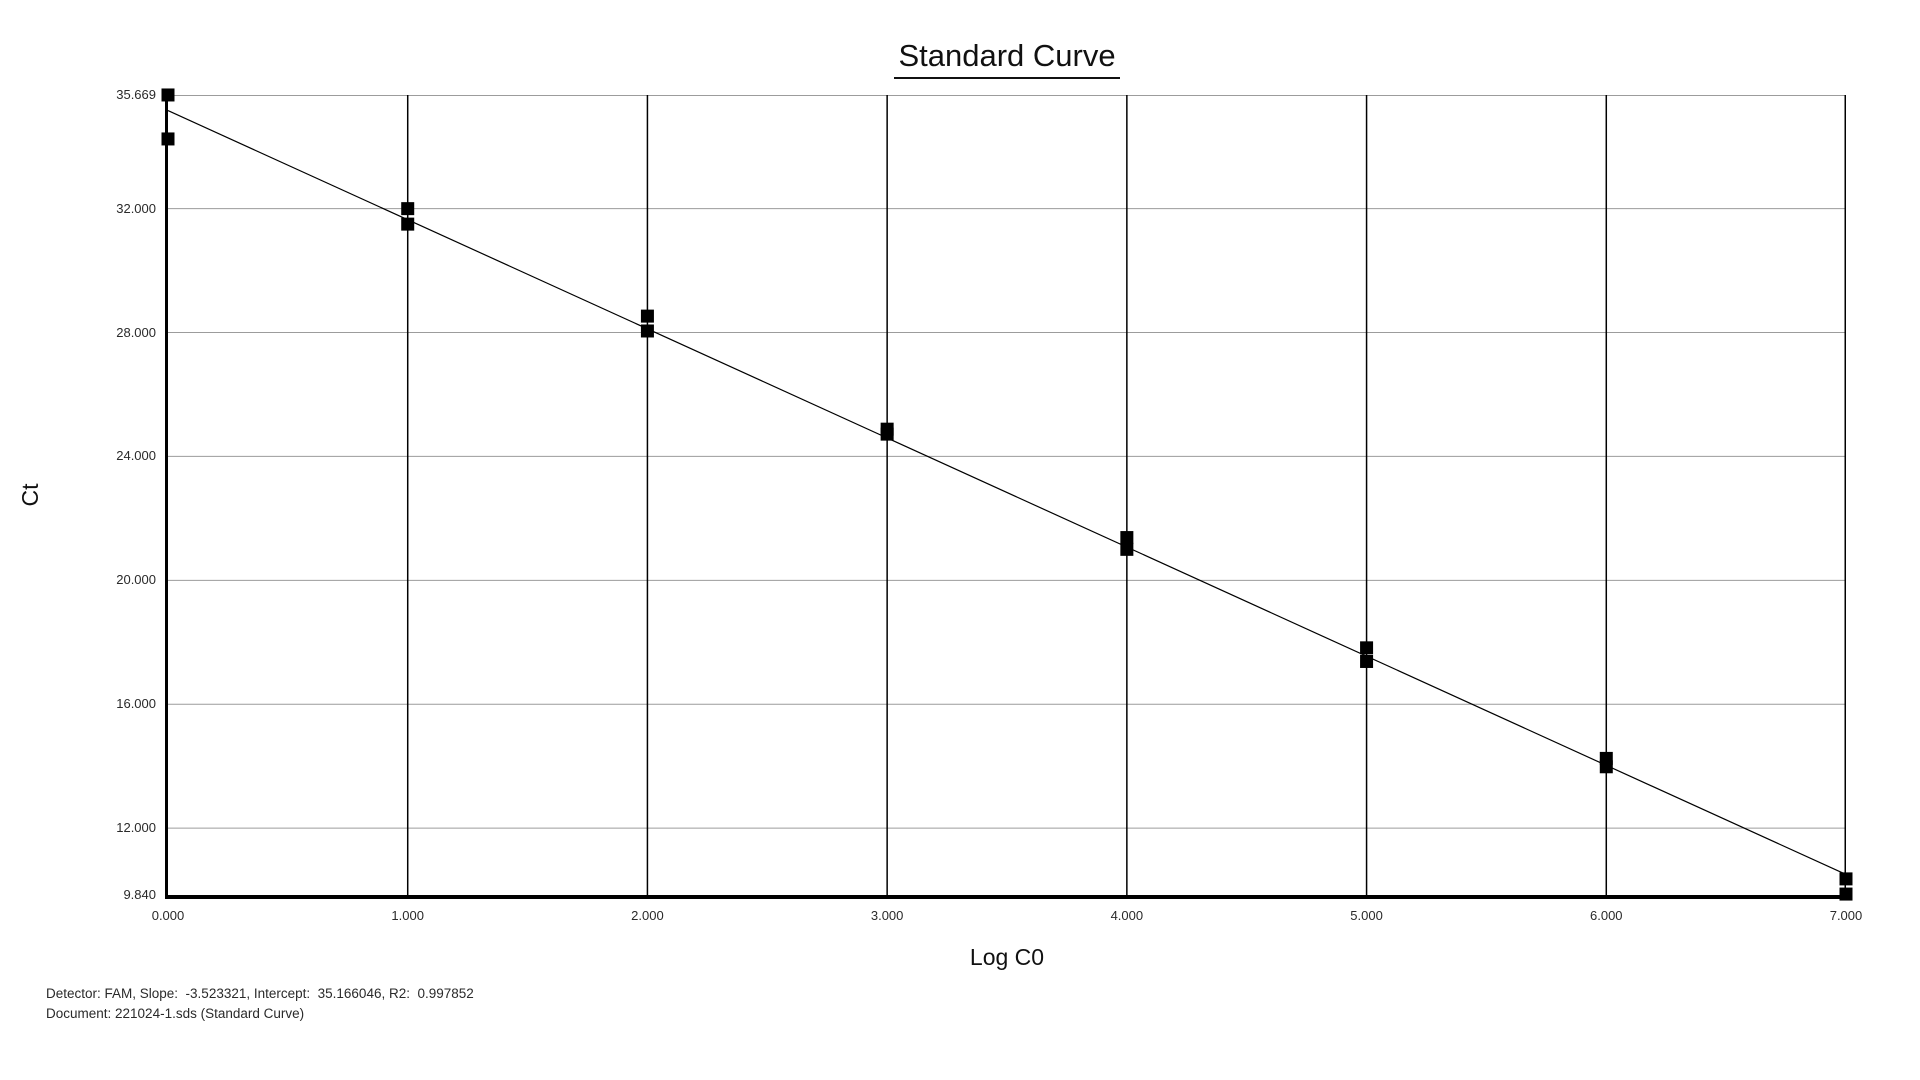 The width and height of the screenshot is (1920, 1080). Describe the element at coordinates (887, 915) in the screenshot. I see `x-tick-label: 3.000` at that location.